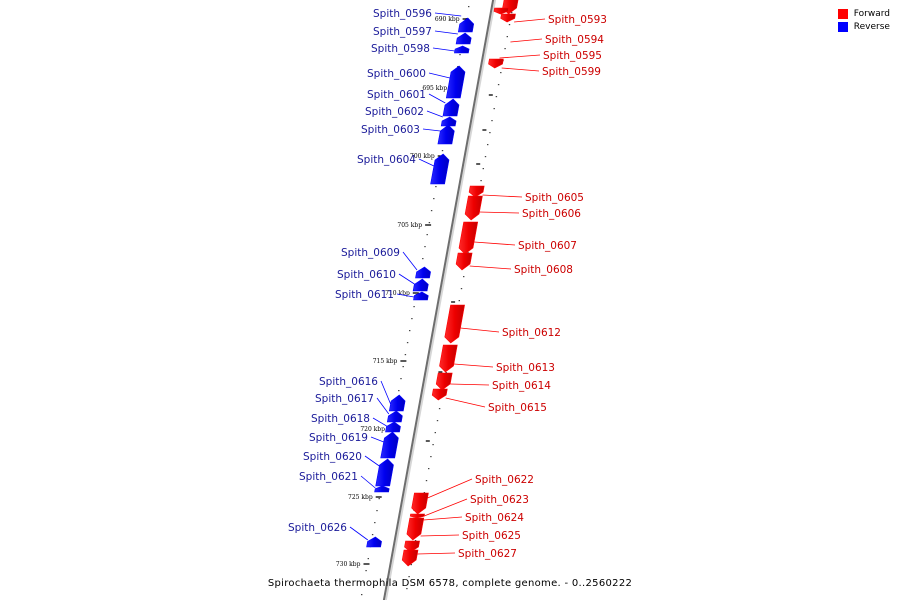  Describe the element at coordinates (577, 20) in the screenshot. I see `gene-label-spith-0593: Spith_0593` at that location.